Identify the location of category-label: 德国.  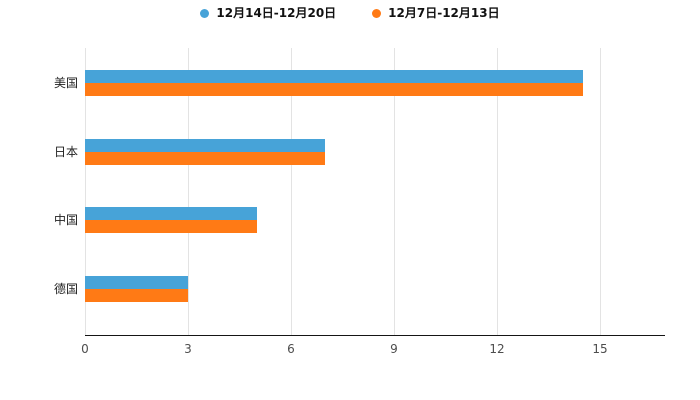
(65, 288).